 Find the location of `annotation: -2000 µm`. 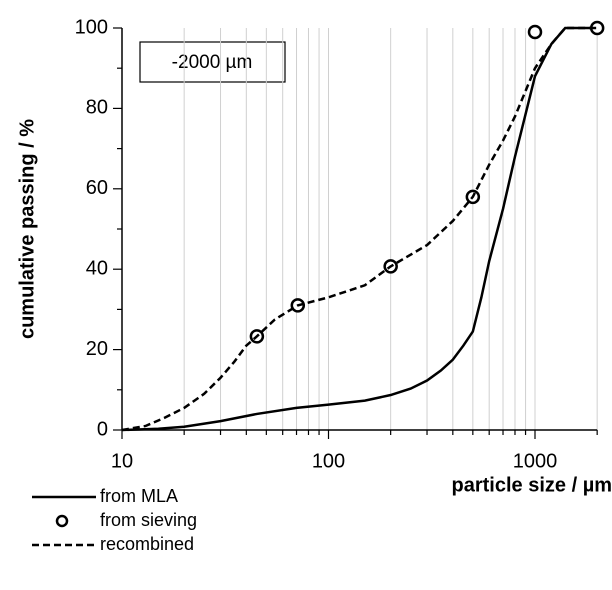

annotation: -2000 µm is located at coordinates (212, 62).